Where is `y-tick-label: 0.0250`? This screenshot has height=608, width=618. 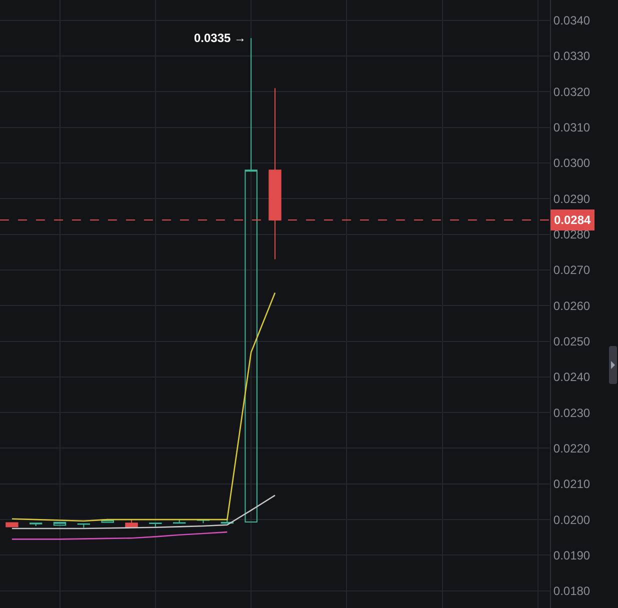
y-tick-label: 0.0250 is located at coordinates (571, 341).